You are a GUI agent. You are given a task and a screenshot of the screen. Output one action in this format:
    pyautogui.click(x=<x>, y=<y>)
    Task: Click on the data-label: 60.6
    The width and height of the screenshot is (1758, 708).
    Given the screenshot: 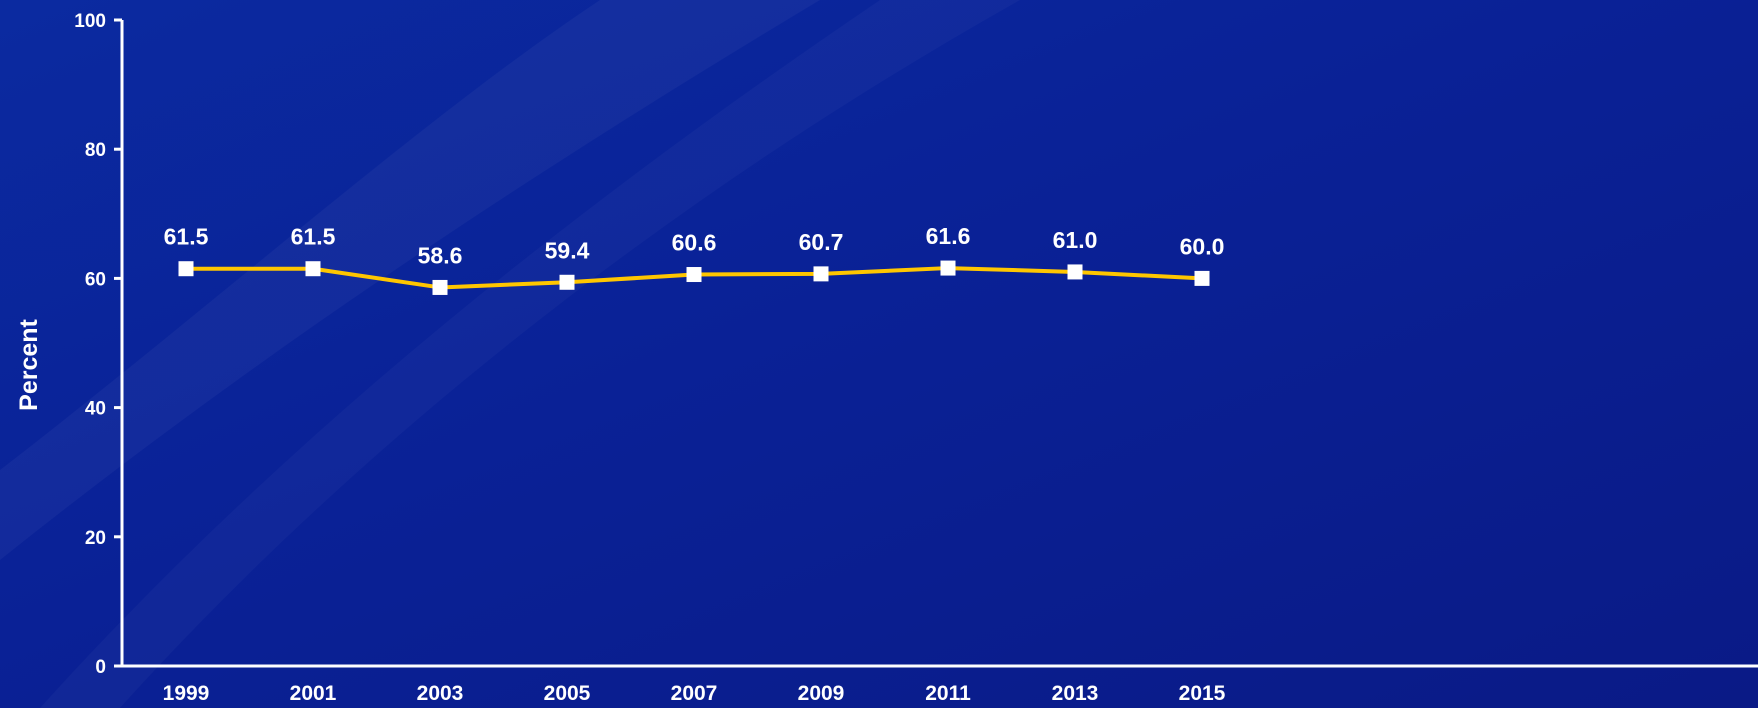 What is the action you would take?
    pyautogui.click(x=694, y=243)
    